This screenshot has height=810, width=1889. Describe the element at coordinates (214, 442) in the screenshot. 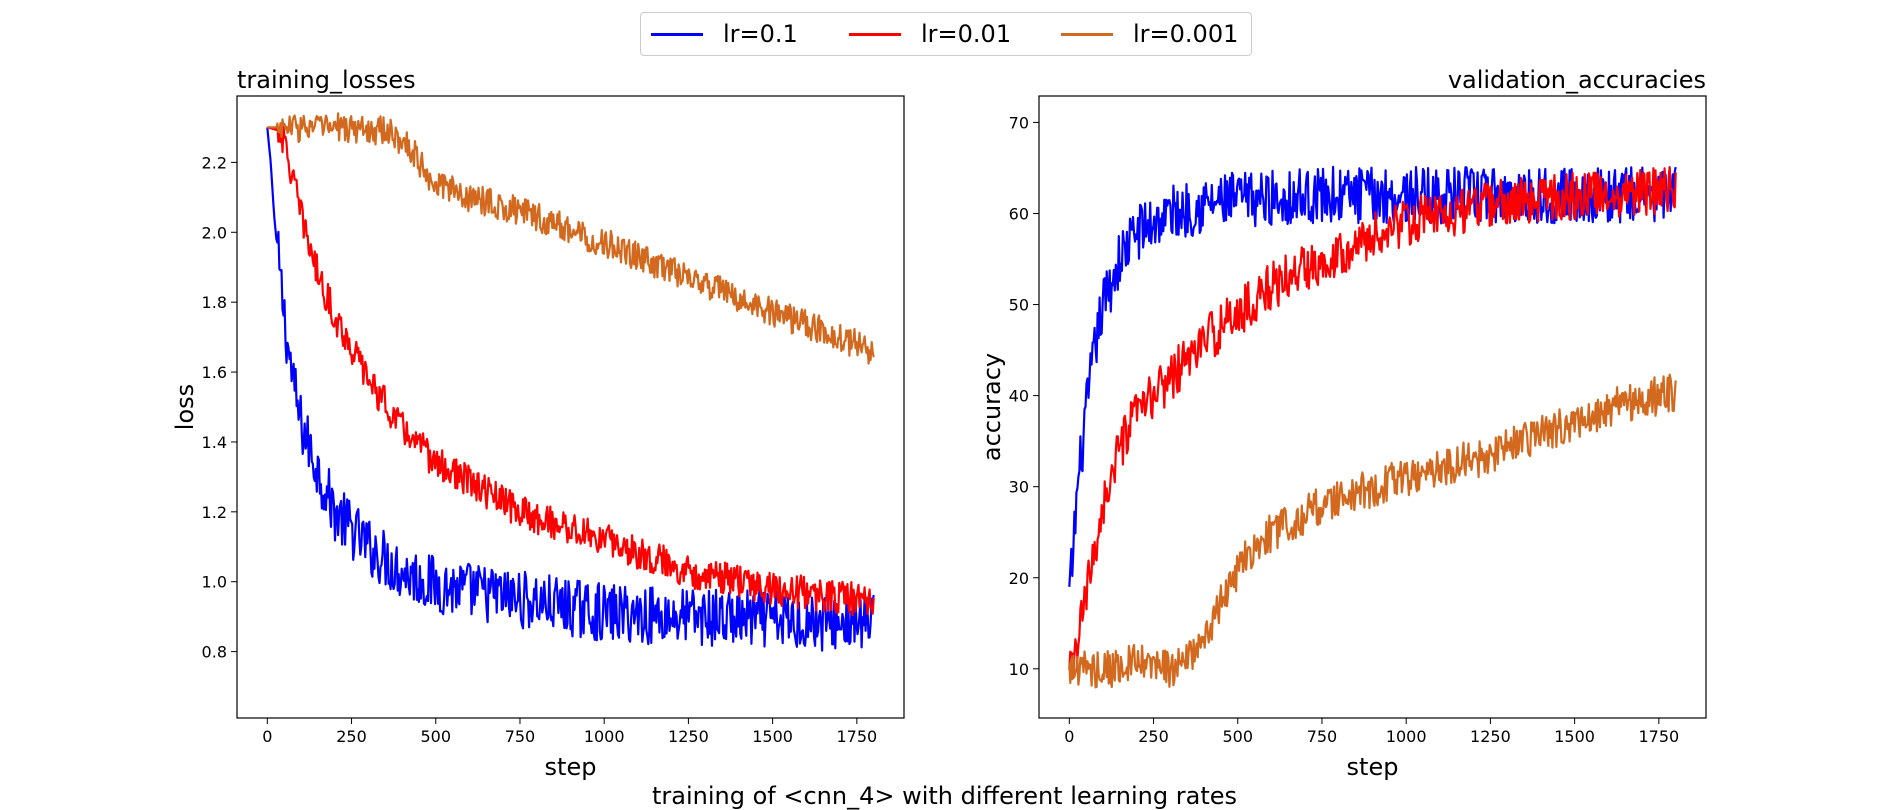

I see `y-tick-label: 1.4` at that location.